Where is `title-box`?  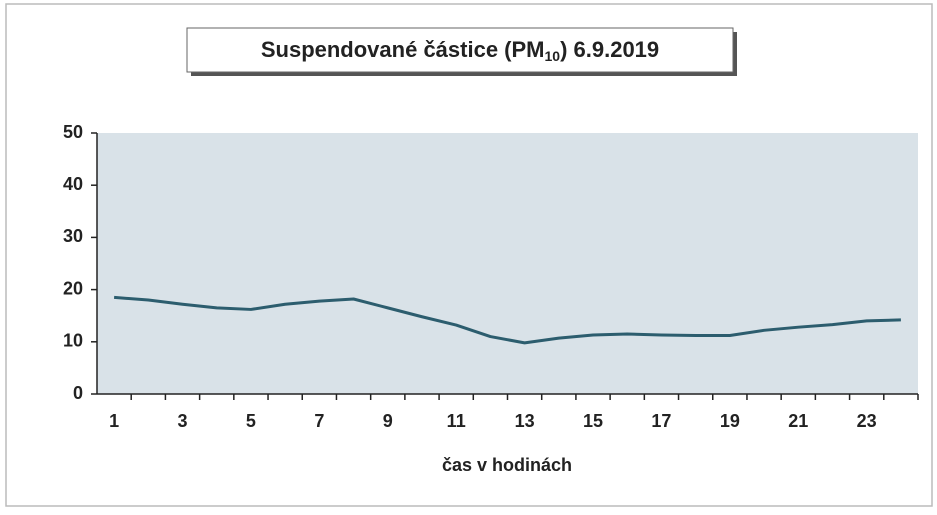
title-box is located at coordinates (460, 50).